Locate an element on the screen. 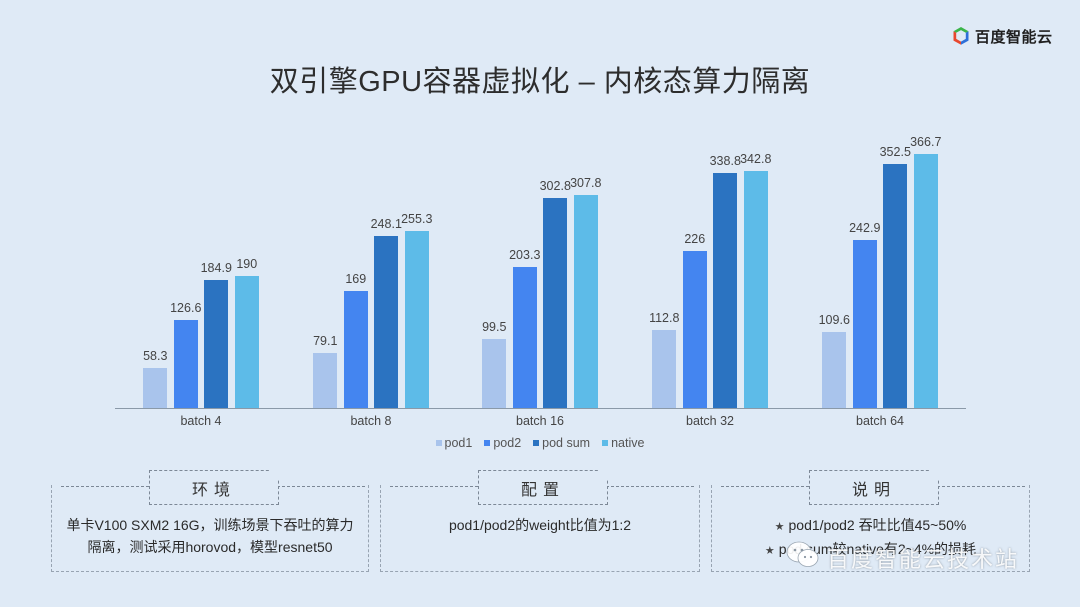  bar-value-label: 255.3 is located at coordinates (417, 219).